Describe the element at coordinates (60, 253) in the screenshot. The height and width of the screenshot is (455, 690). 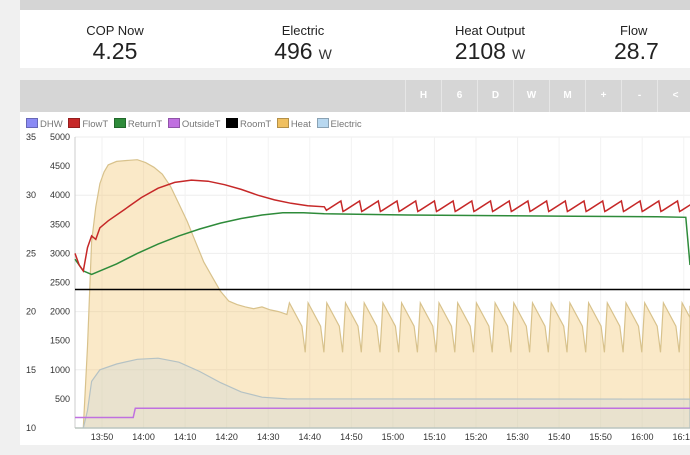
I see `y-right-tick-label: 3000` at that location.